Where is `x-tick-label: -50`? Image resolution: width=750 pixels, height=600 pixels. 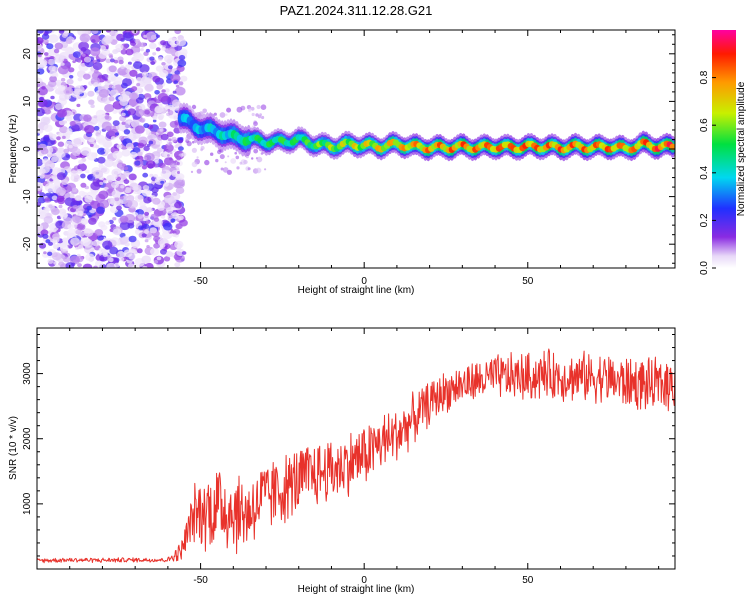 x-tick-label: -50 is located at coordinates (200, 281).